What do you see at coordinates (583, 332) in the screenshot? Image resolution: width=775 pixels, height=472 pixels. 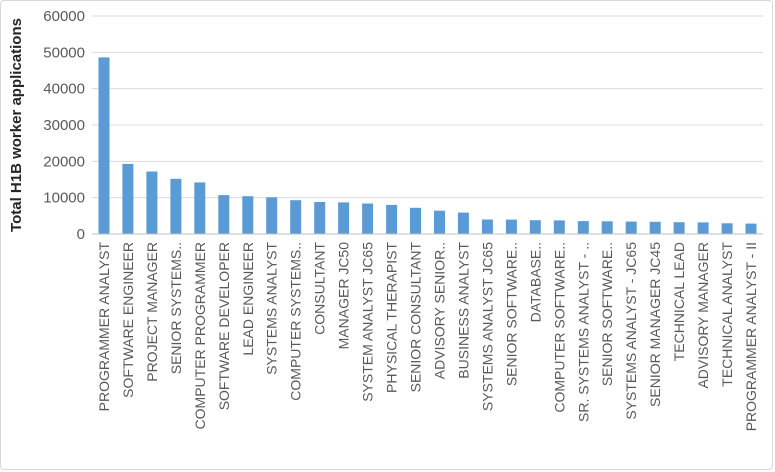 I see `x-category-label: SR. SYSTEMS ANALYST - ..` at bounding box center [583, 332].